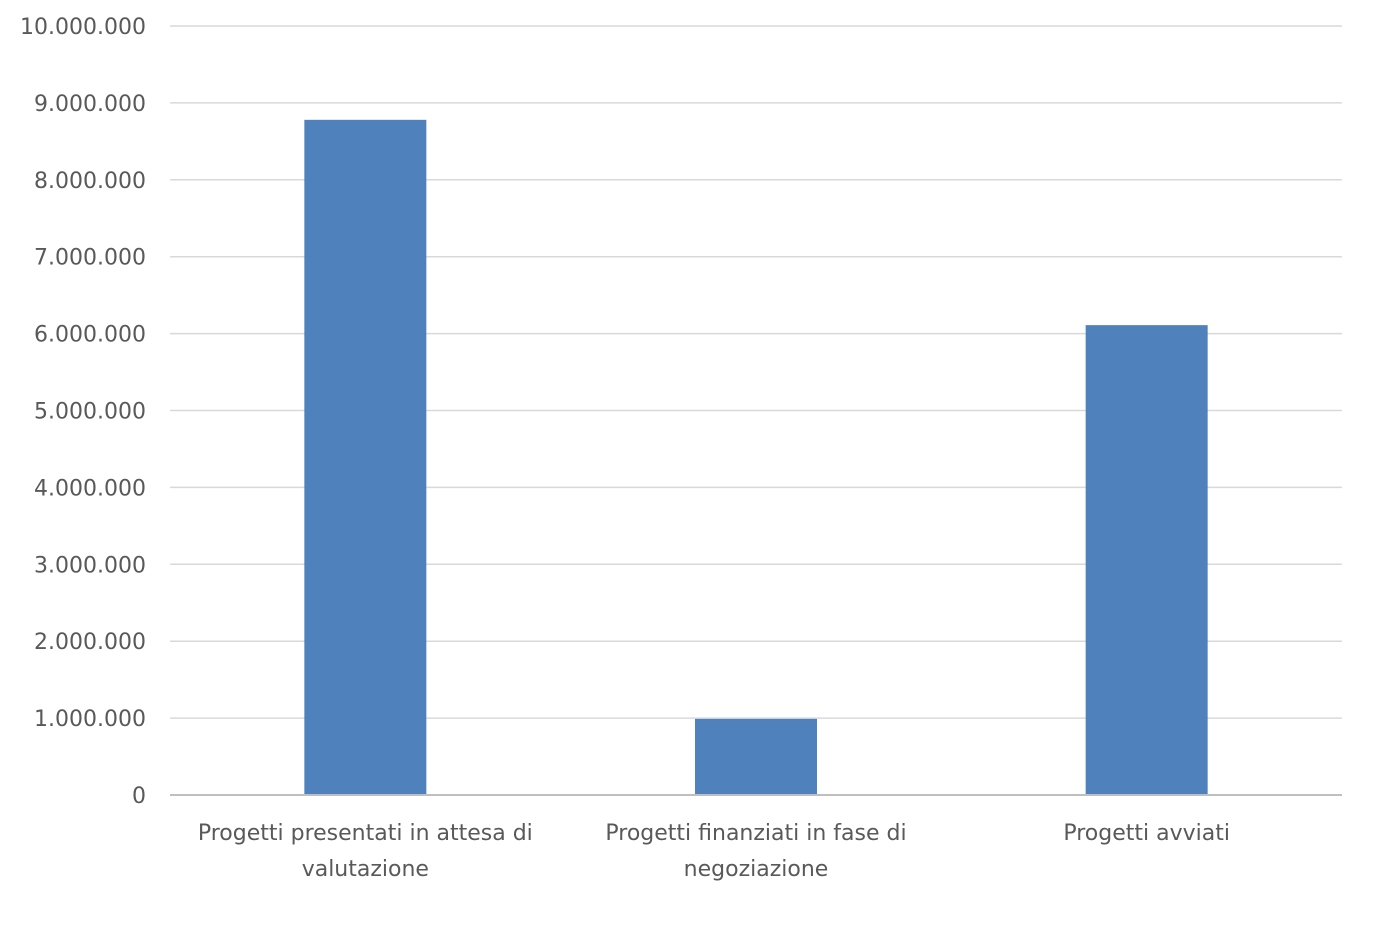 The width and height of the screenshot is (1382, 932). What do you see at coordinates (755, 833) in the screenshot?
I see `x-category-label: Progetti finanziati in fase di` at bounding box center [755, 833].